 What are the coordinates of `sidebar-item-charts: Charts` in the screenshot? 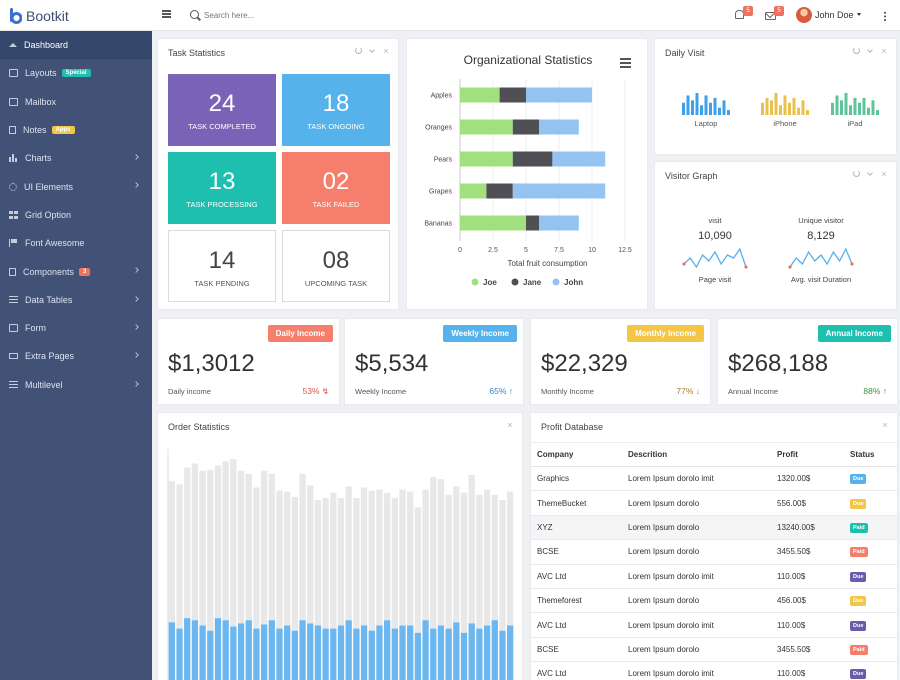 It's located at (76, 158).